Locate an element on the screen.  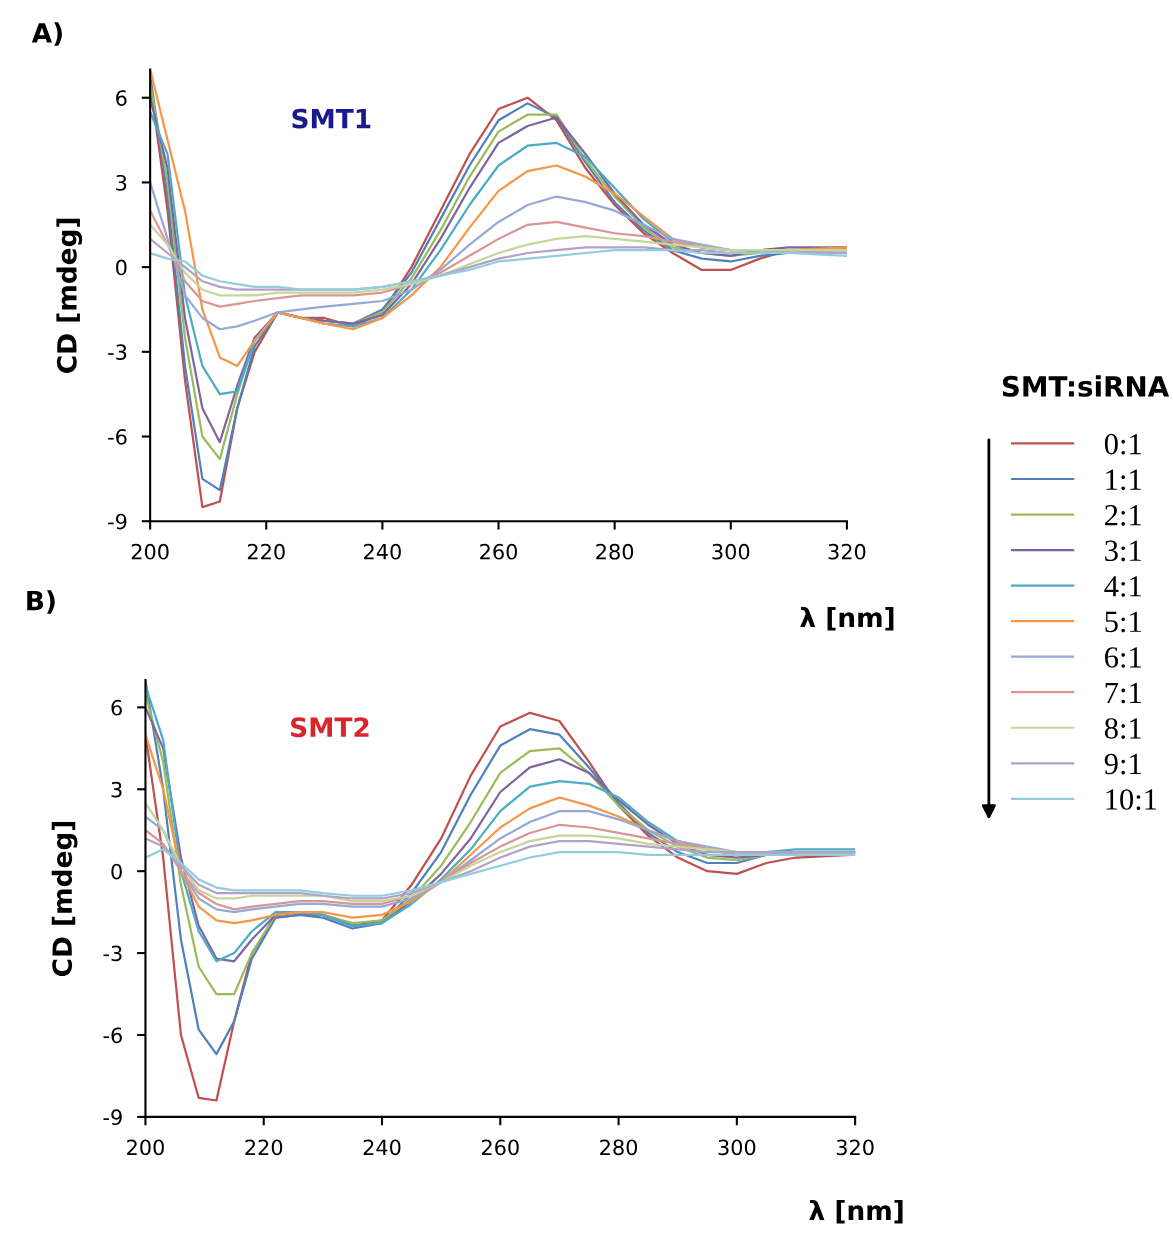
annotation: SMT1 is located at coordinates (331, 118).